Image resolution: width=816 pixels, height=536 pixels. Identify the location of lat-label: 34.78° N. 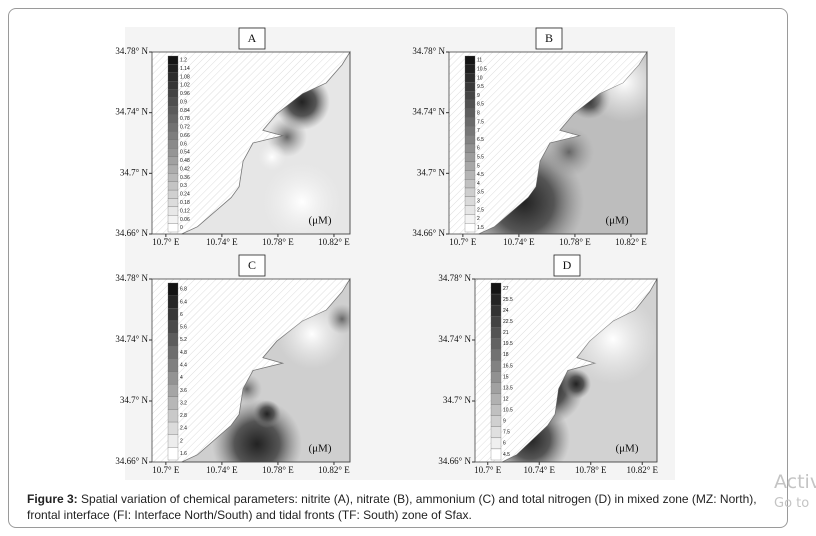
(428, 51).